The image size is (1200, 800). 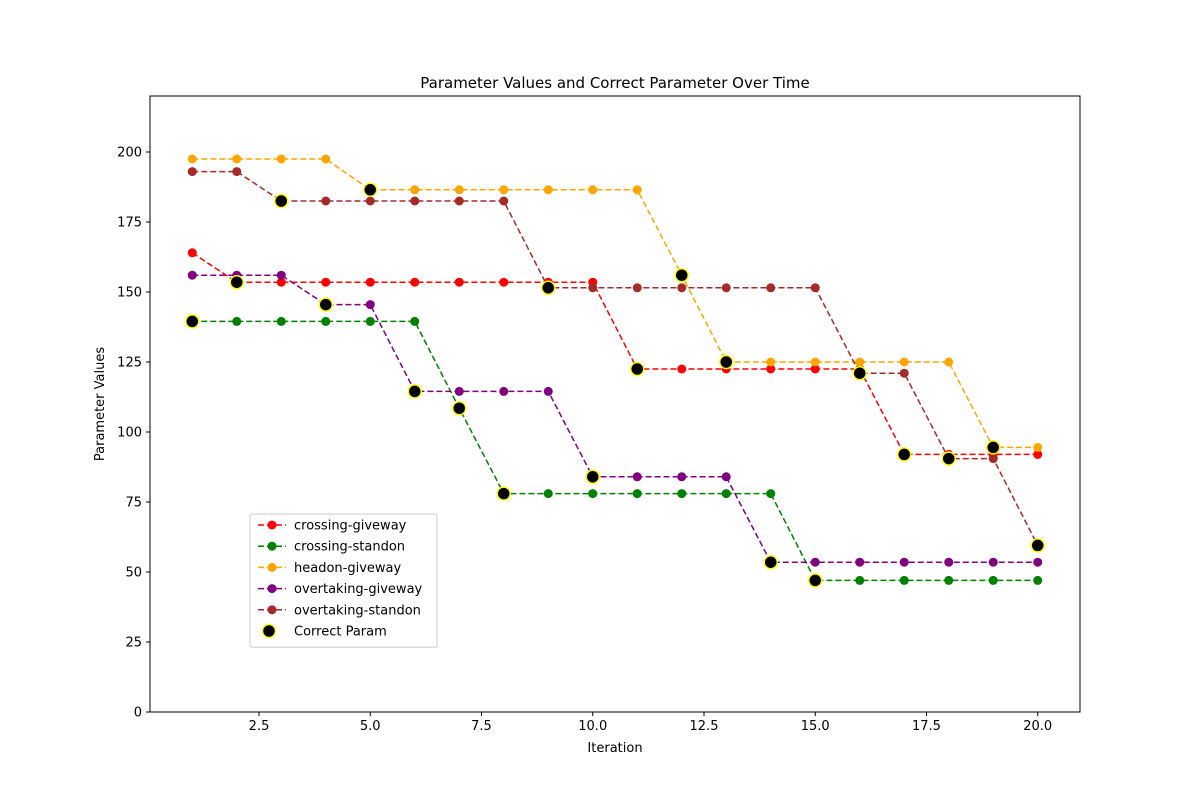 What do you see at coordinates (129, 293) in the screenshot?
I see `y-tick-label: 150` at bounding box center [129, 293].